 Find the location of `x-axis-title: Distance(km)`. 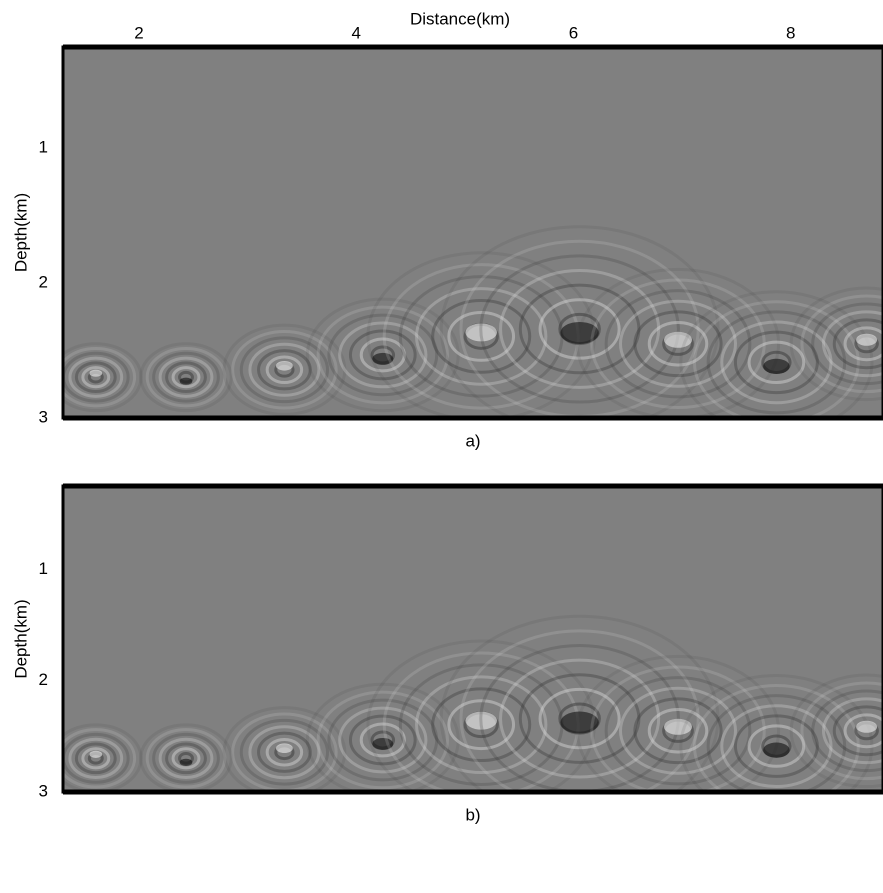

x-axis-title: Distance(km) is located at coordinates (460, 18).